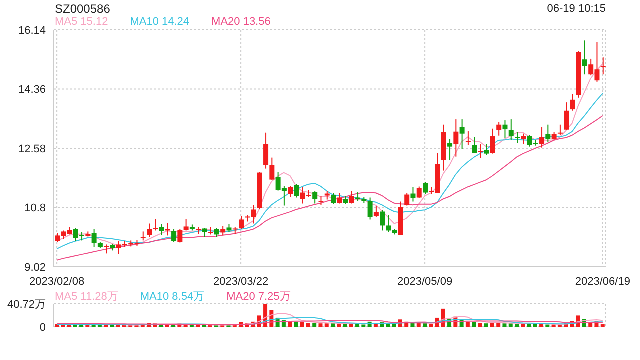  Describe the element at coordinates (26, 304) in the screenshot. I see `y-tick-label: 40.72万` at that location.